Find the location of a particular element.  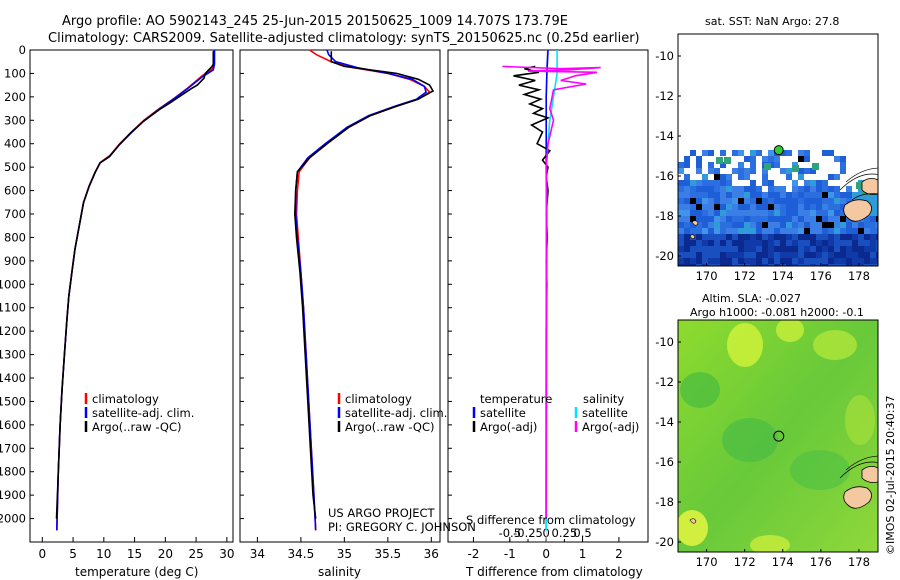

legend-head-salinity: salinity is located at coordinates (603, 399).